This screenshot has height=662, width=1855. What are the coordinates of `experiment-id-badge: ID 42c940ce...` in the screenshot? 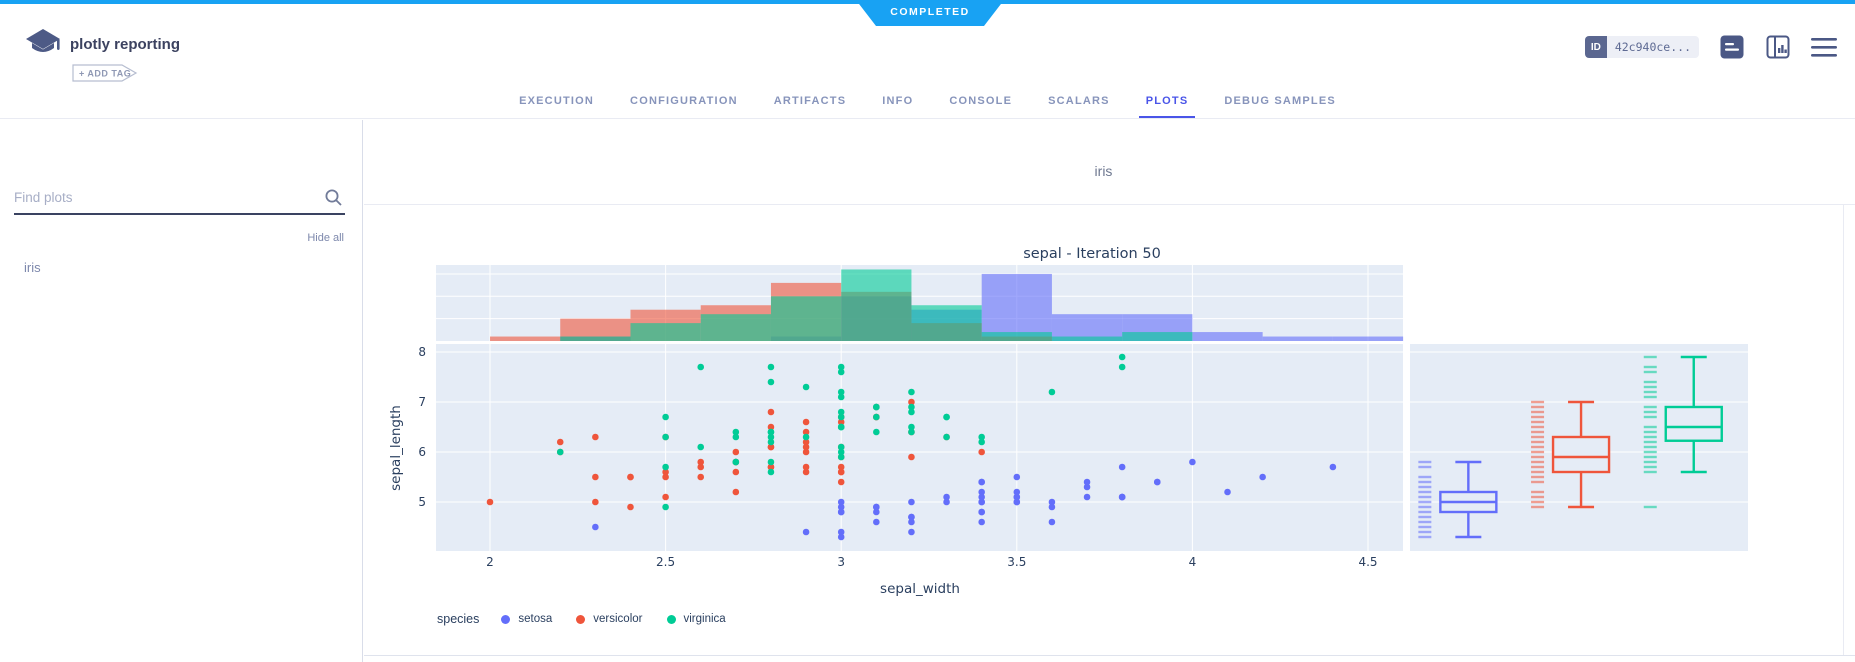 It's located at (1641, 47).